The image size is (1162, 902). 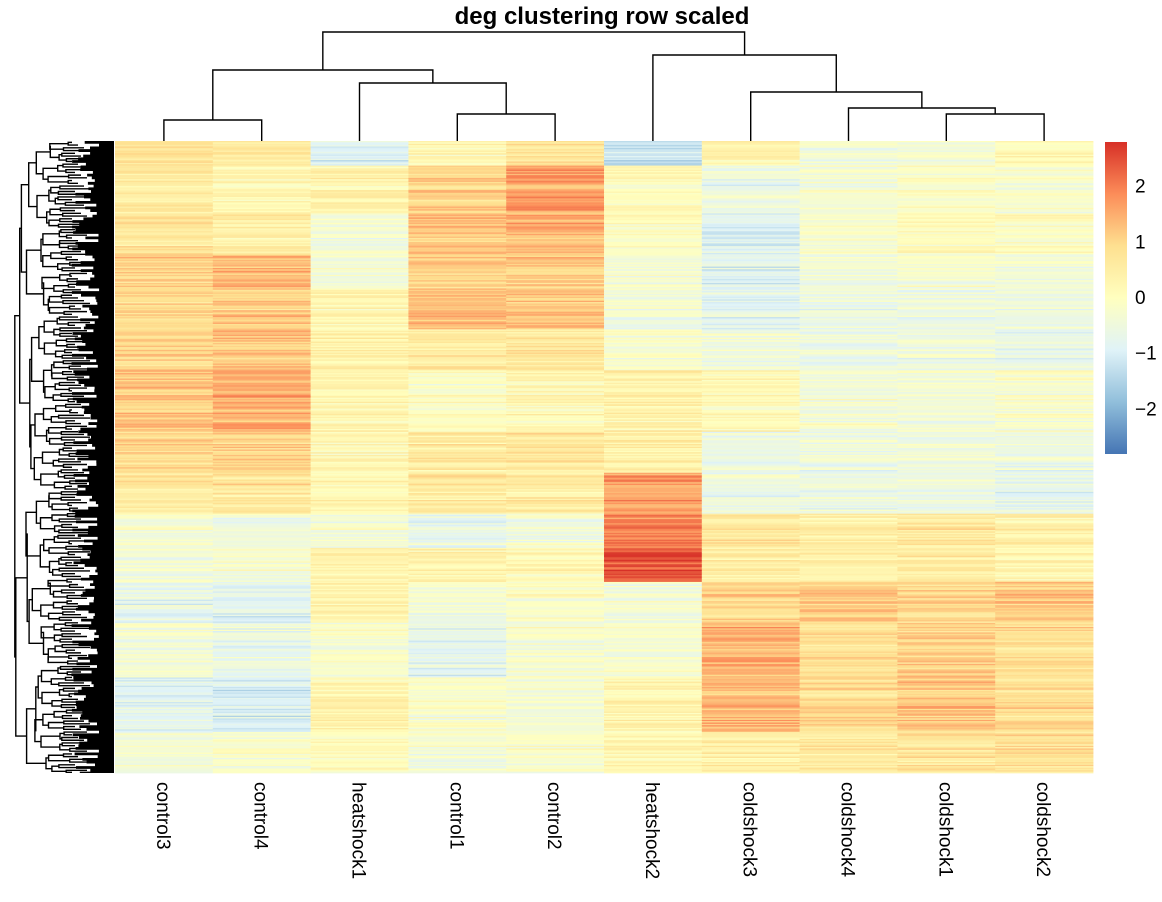 I want to click on column-label-control3: control3, so click(x=162, y=816).